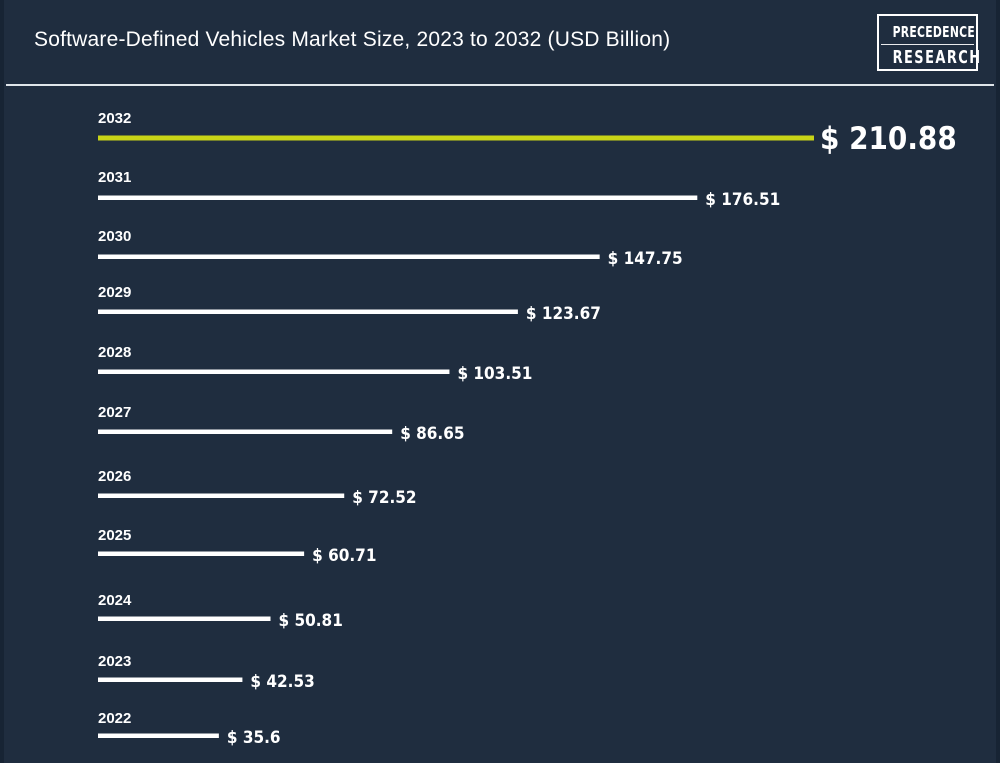  I want to click on bar-2028, so click(274, 371).